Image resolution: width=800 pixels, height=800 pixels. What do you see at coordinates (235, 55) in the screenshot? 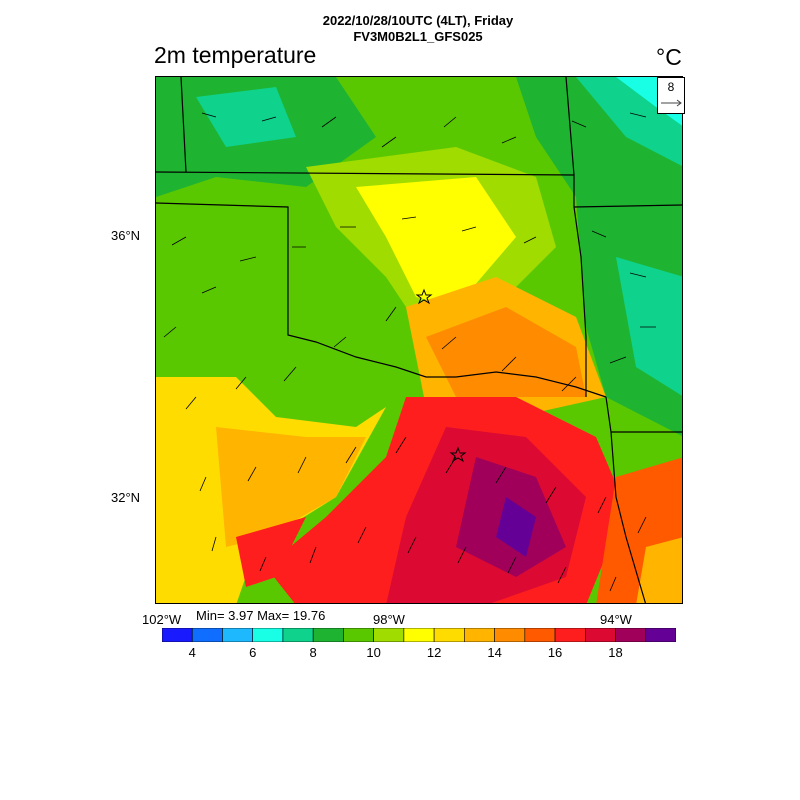
I see `field-title: 2m temperature` at bounding box center [235, 55].